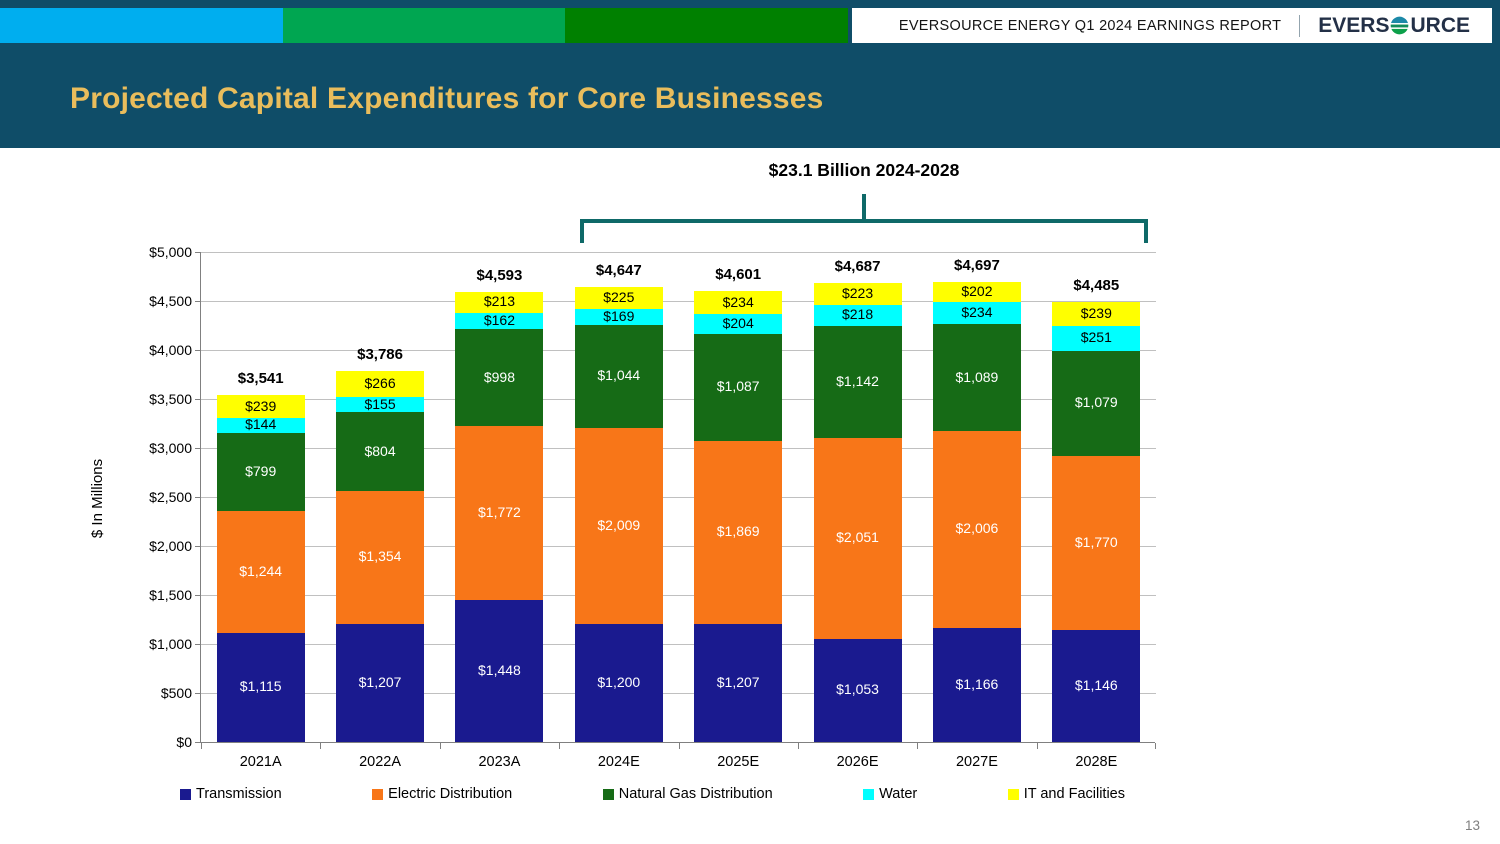 Image resolution: width=1500 pixels, height=844 pixels. I want to click on bar-segment: $234, so click(976, 313).